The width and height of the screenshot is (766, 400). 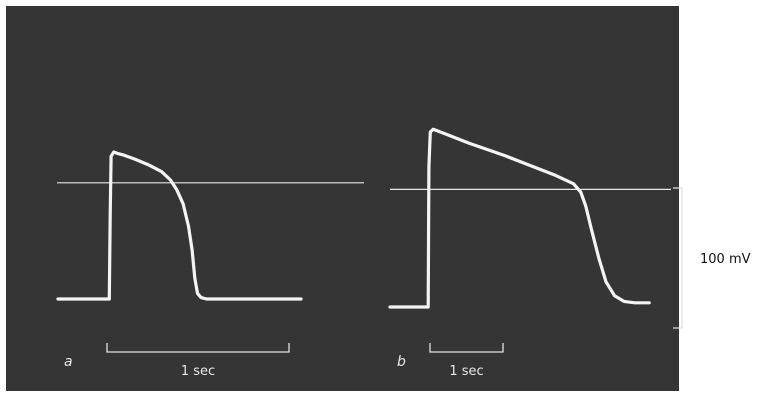 I want to click on panel-b-time-scale-label: 1 sec, so click(x=466, y=371).